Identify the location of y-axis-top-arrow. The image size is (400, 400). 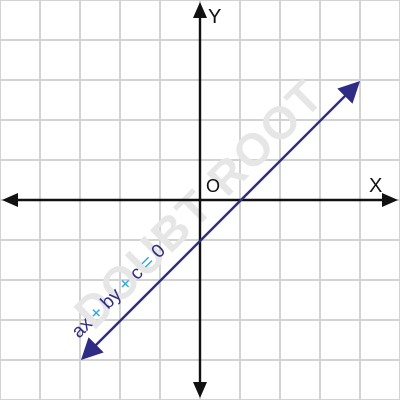
(200, 10).